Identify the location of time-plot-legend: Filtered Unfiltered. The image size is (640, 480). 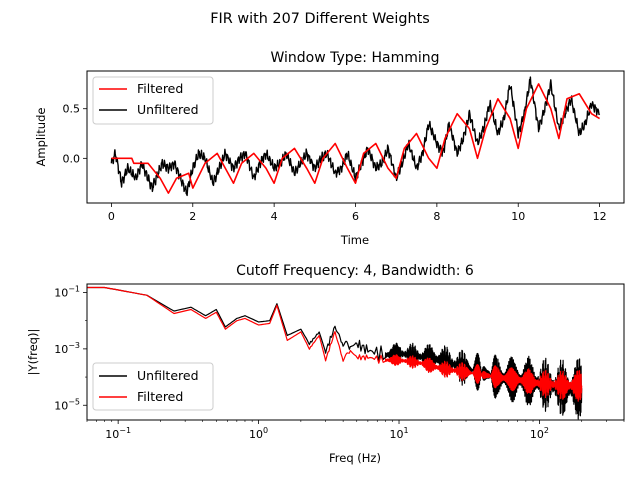
(153, 100).